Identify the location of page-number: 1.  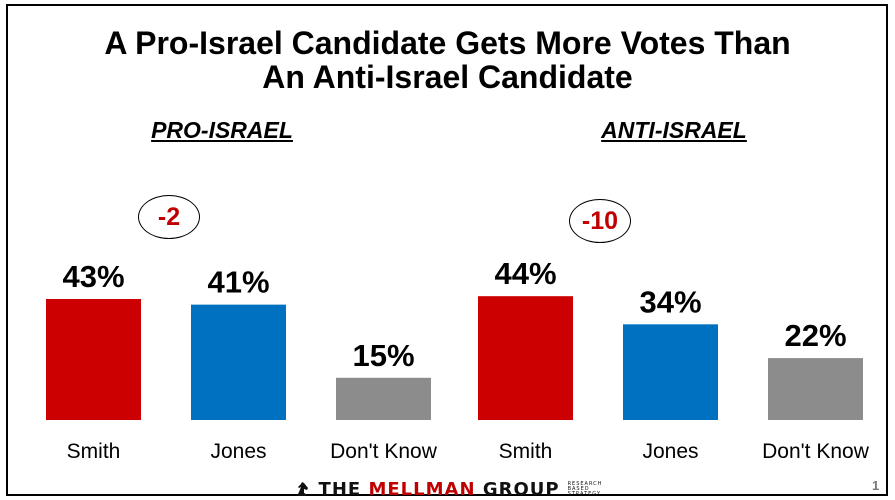
(876, 485).